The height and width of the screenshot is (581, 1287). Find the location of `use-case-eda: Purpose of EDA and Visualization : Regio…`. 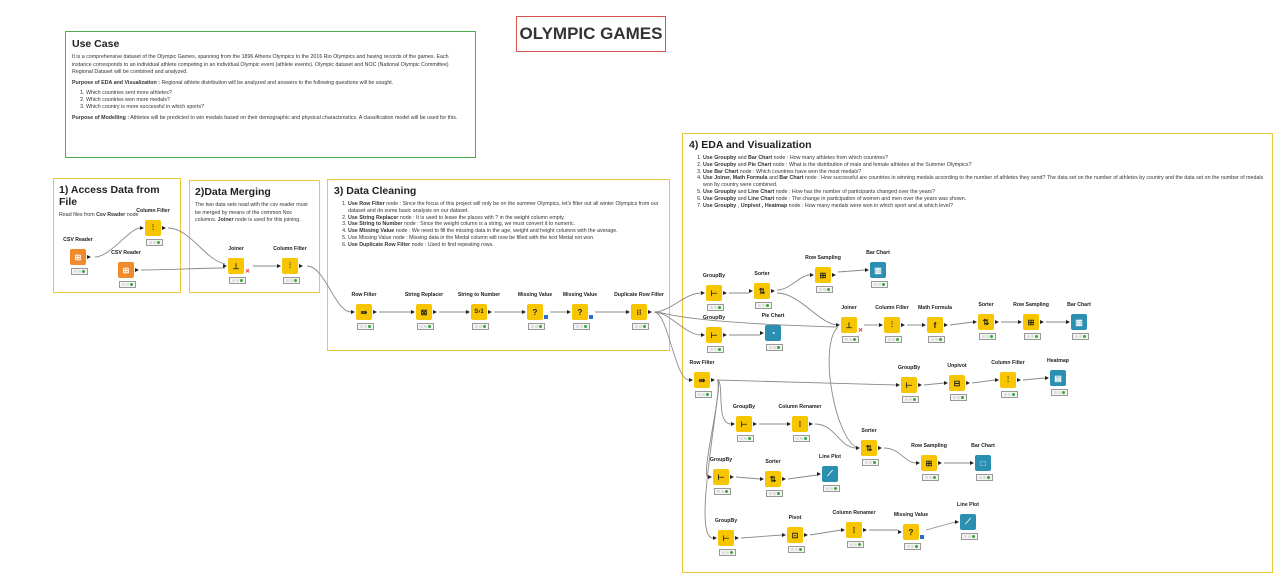

use-case-eda: Purpose of EDA and Visualization : Regio… is located at coordinates (233, 82).